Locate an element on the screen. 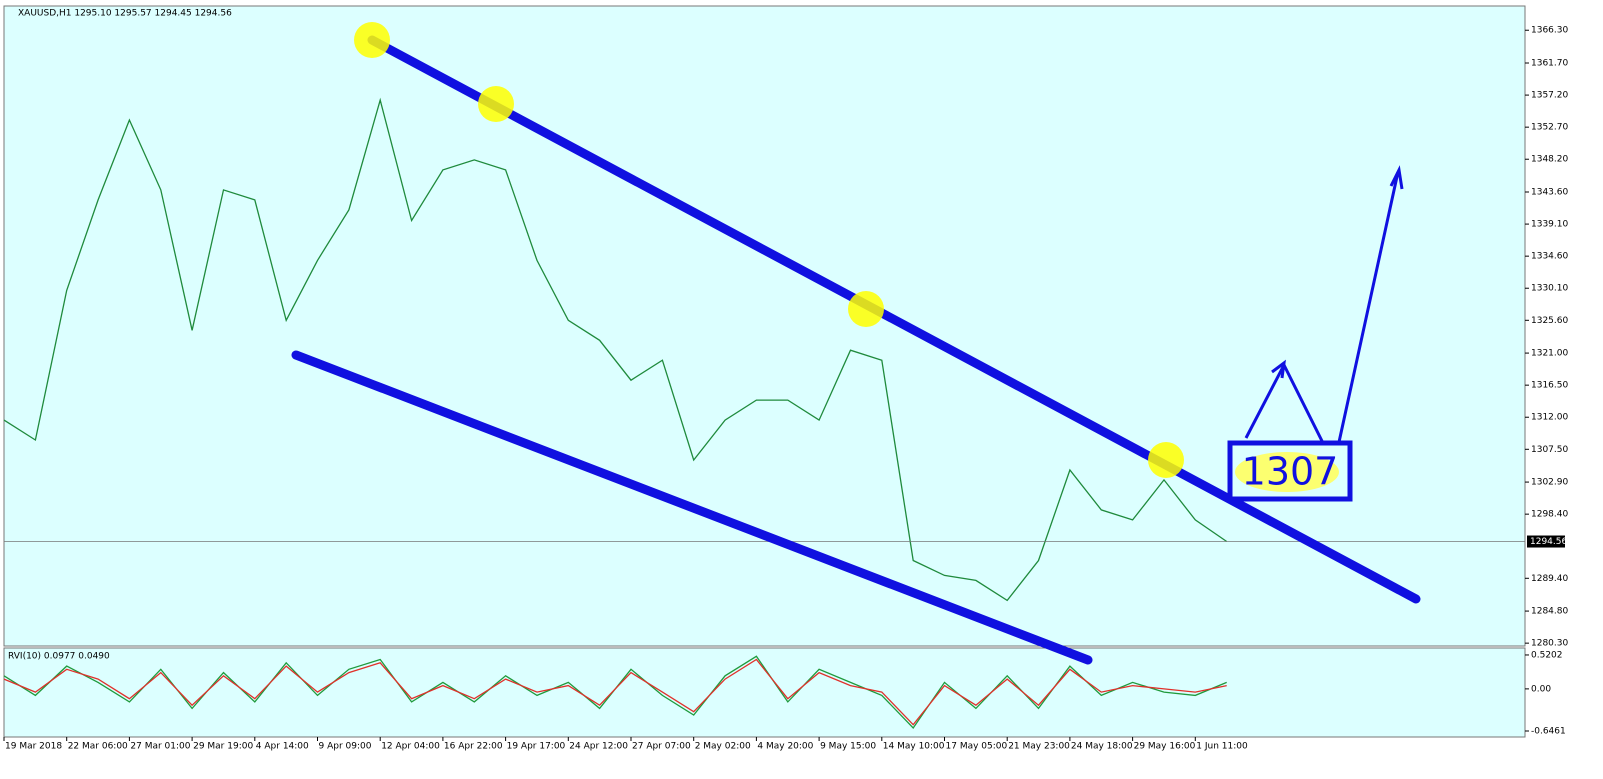 The image size is (1603, 779). y-tick-label: 1348.20 is located at coordinates (1549, 160).